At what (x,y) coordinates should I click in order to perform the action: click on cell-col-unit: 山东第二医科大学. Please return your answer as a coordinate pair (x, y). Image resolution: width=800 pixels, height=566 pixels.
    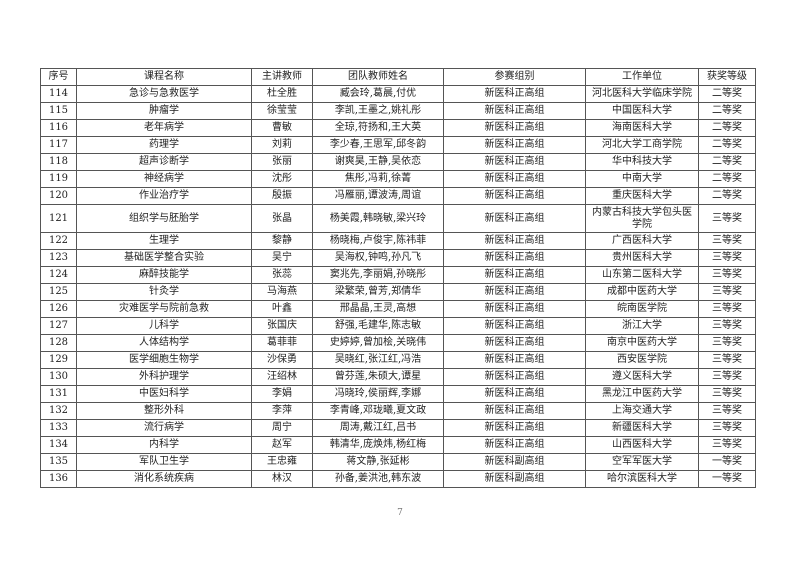
    Looking at the image, I should click on (642, 275).